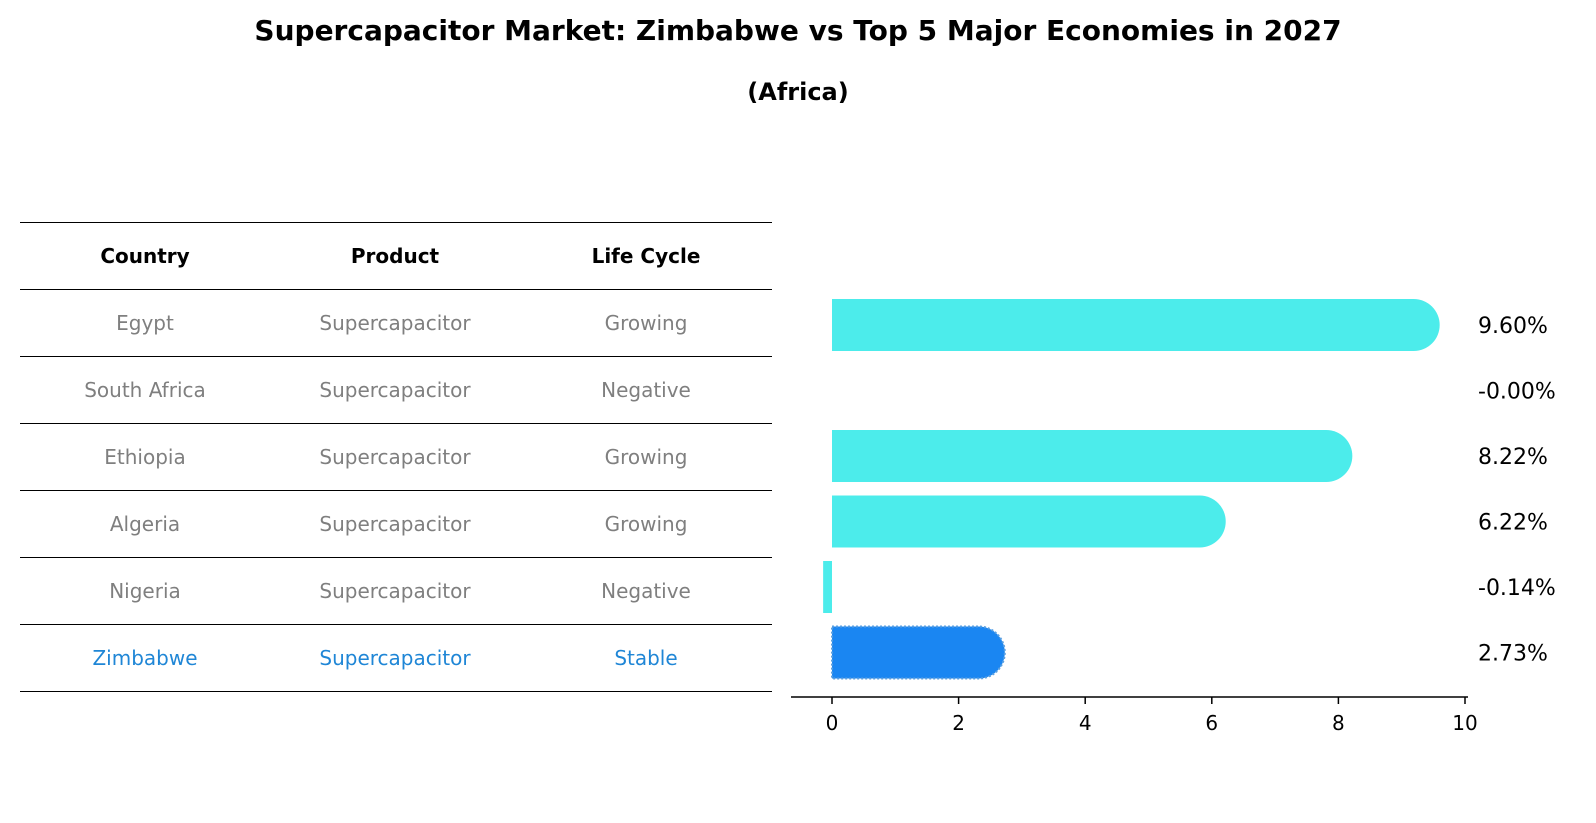 This screenshot has width=1596, height=823. I want to click on bar-algeria, so click(1029, 521).